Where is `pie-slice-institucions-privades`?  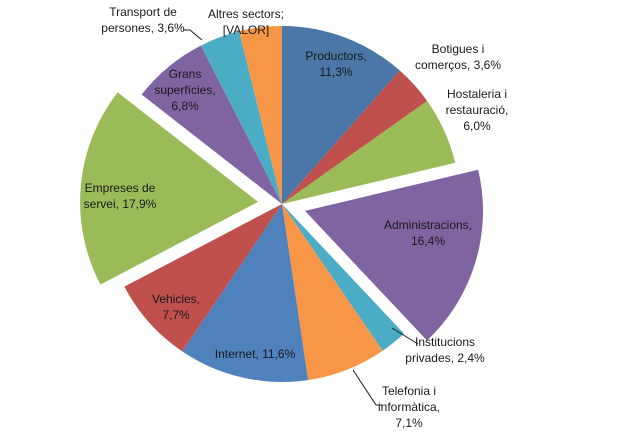 pie-slice-institucions-privades is located at coordinates (343, 277).